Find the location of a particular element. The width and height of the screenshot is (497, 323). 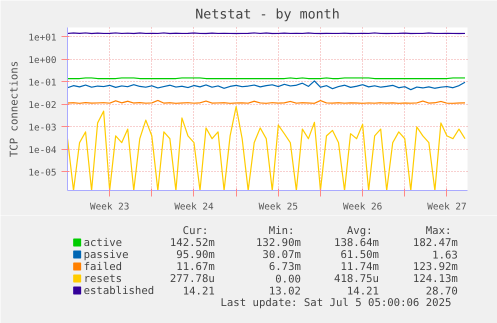

text: 28.70 is located at coordinates (442, 291).